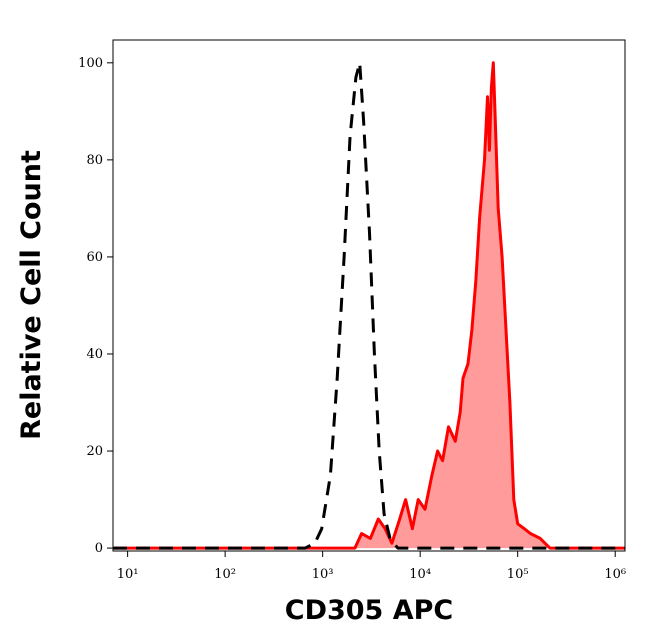 This screenshot has height=641, width=646. I want to click on x-tick-label: 10², so click(225, 574).